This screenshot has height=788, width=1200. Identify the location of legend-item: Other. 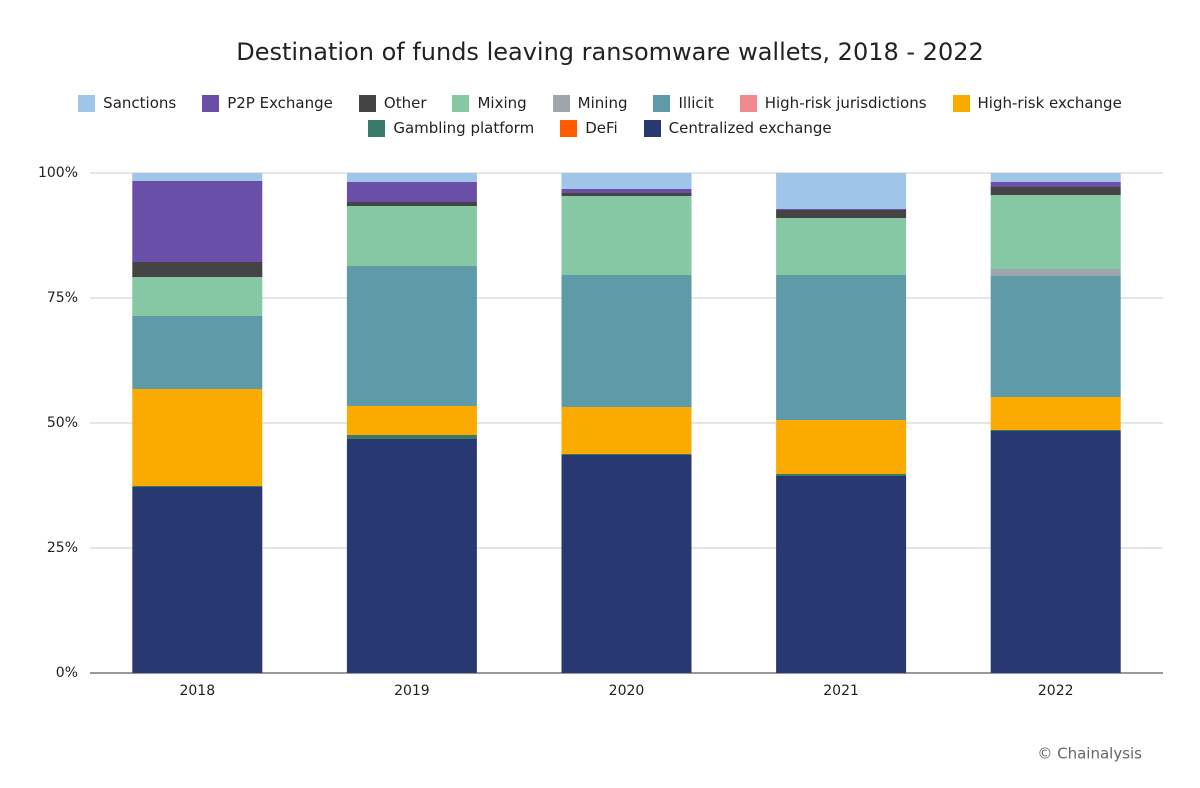
(392, 103).